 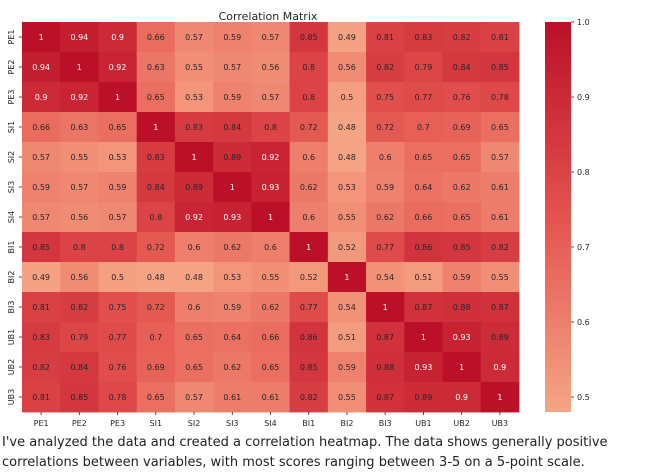 I want to click on cell-value-label: 0.53, so click(x=118, y=157).